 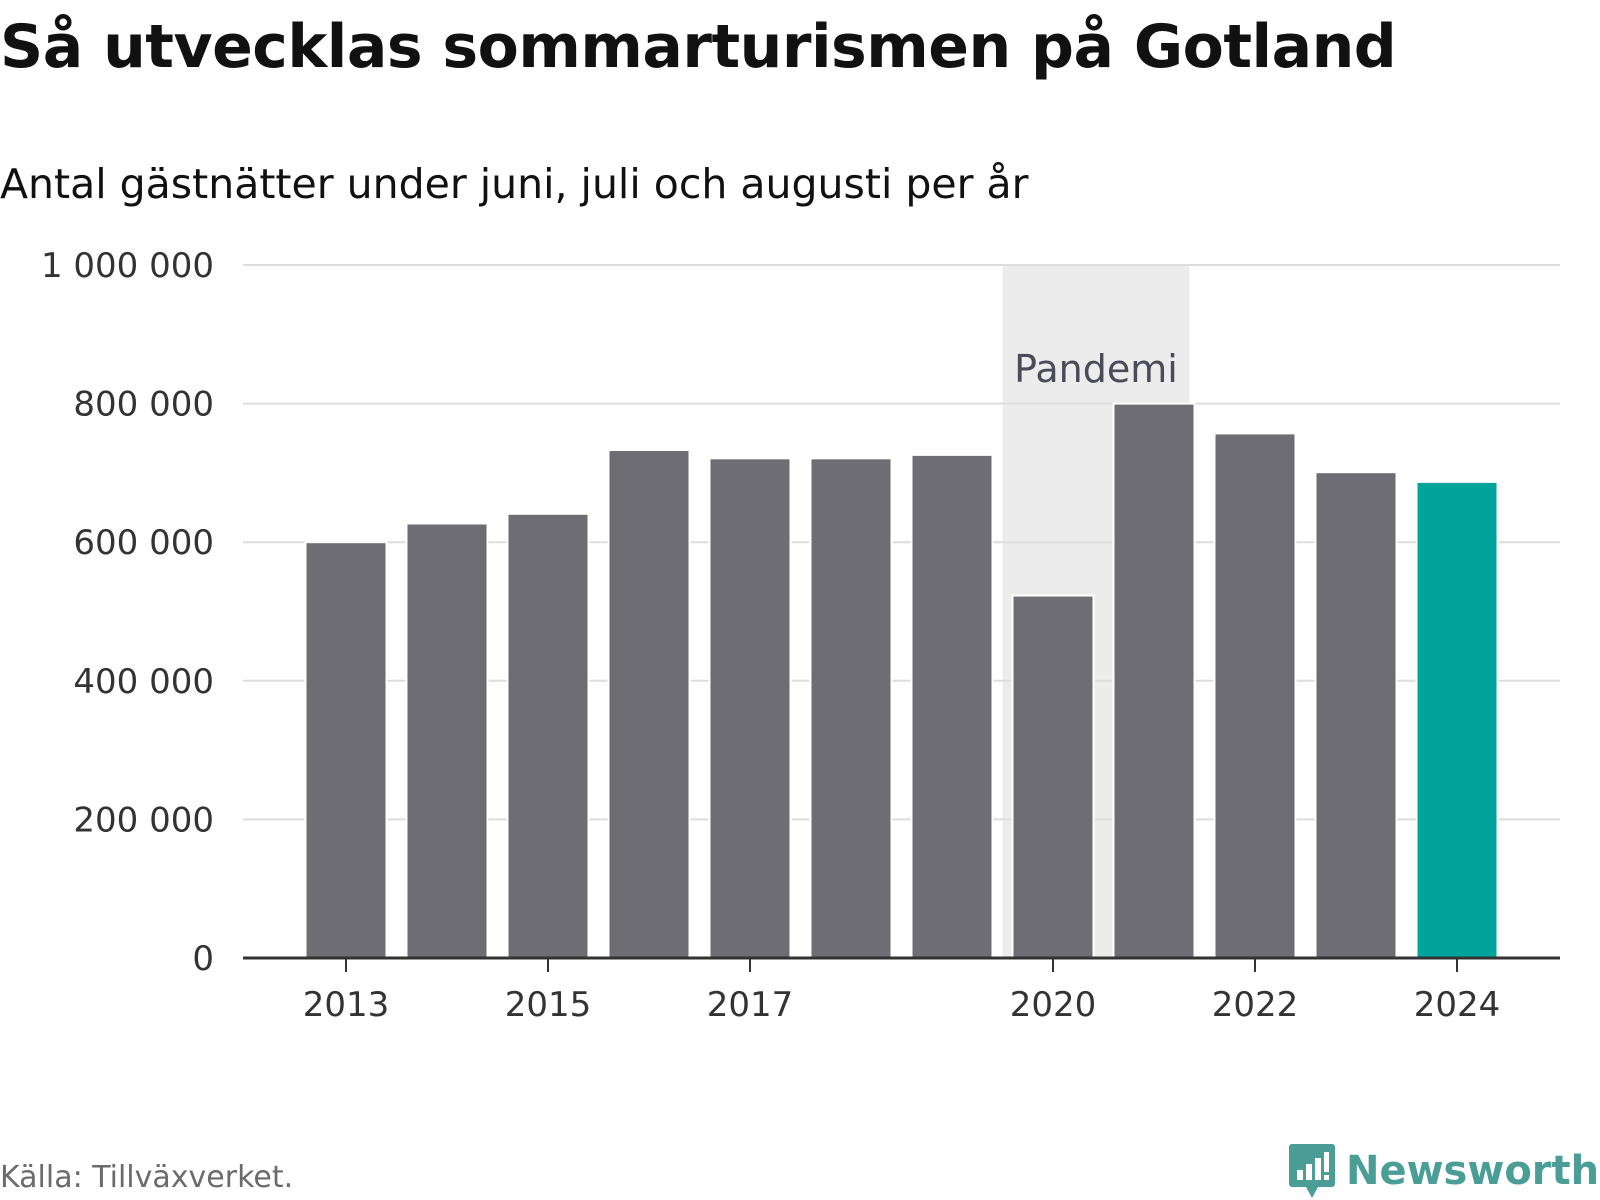 I want to click on x-tick-label: 2022, so click(x=1255, y=1005).